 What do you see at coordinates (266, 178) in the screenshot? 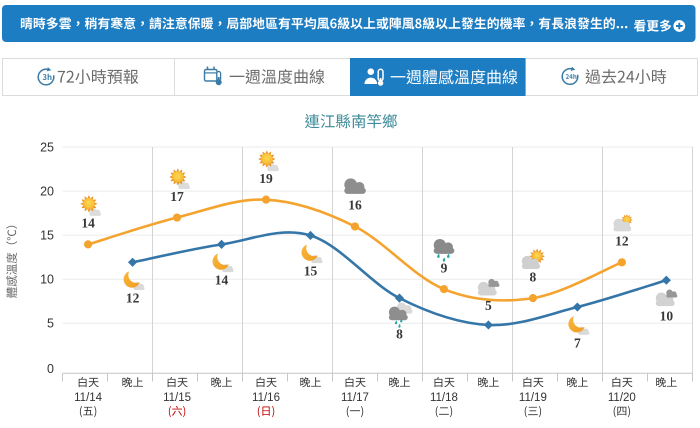
I see `svg-text: 19` at bounding box center [266, 178].